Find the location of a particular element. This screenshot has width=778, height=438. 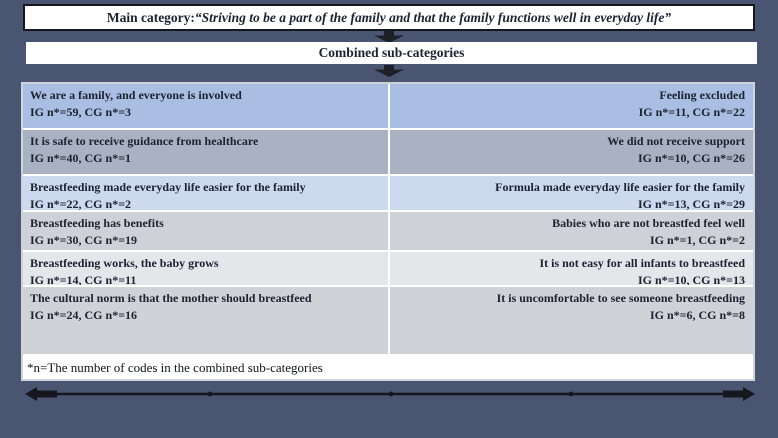

subcategory-title: Feeling excluded is located at coordinates (702, 95).